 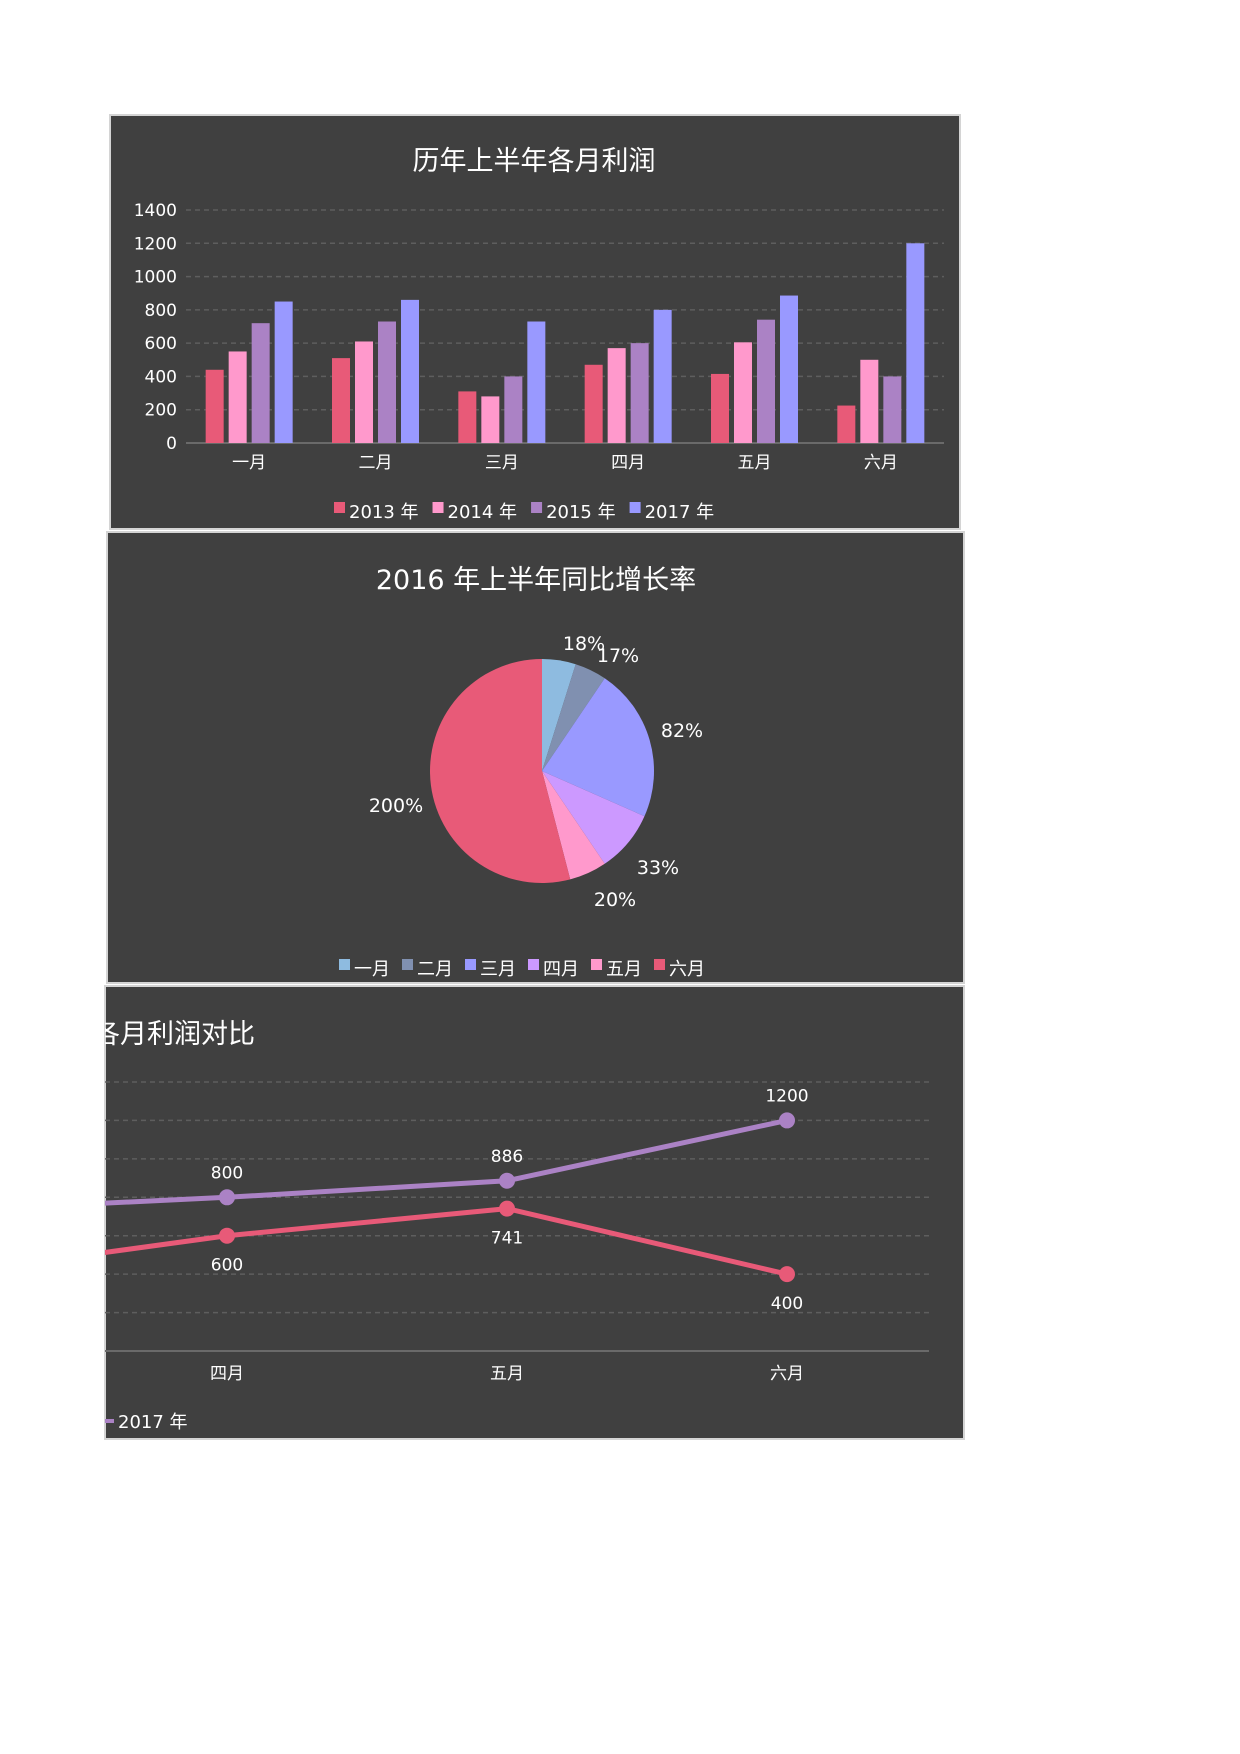 I want to click on line-chart-title: 各月利润对比, so click(x=174, y=1034).